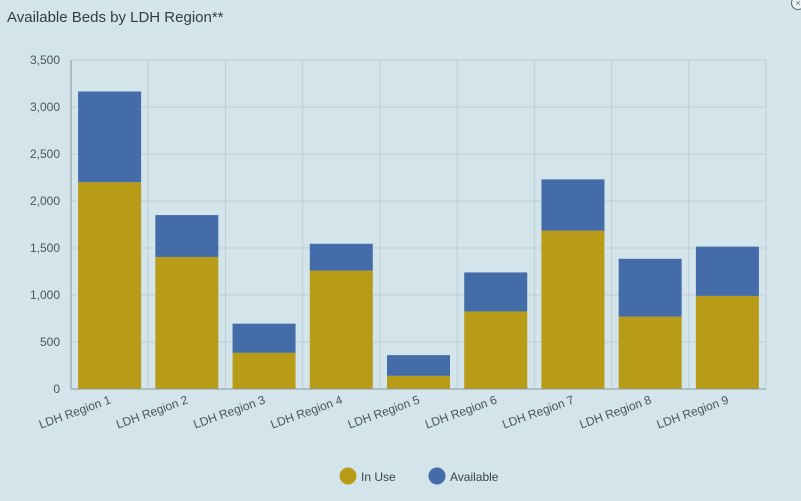 Image resolution: width=801 pixels, height=501 pixels. Describe the element at coordinates (229, 412) in the screenshot. I see `x-tick-label: LDH Region 3` at that location.